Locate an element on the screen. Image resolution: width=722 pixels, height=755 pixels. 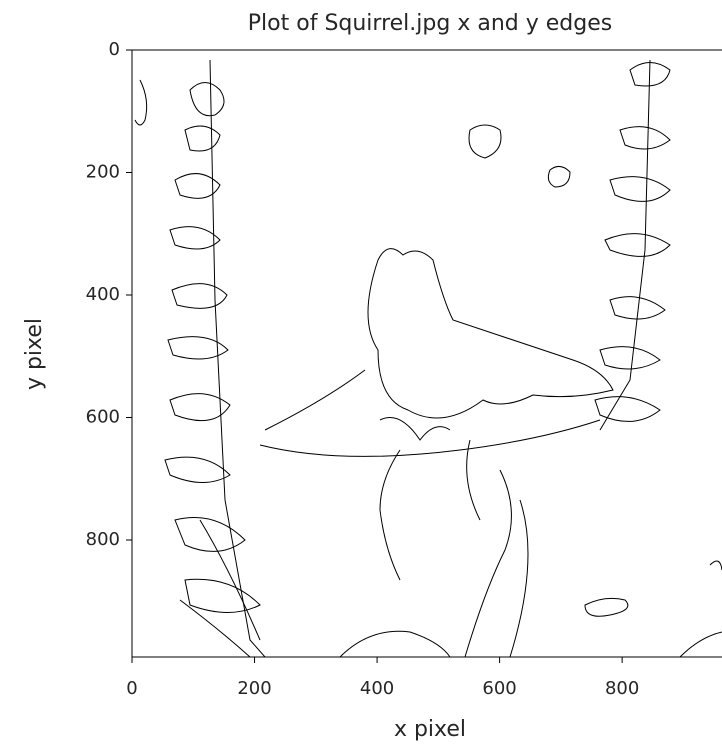
y-tick-label: 400 is located at coordinates (103, 294).